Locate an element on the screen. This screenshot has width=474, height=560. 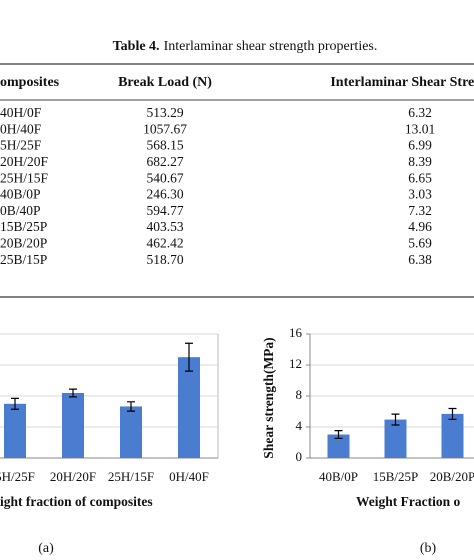
table-cell: 3.03 is located at coordinates (420, 194).